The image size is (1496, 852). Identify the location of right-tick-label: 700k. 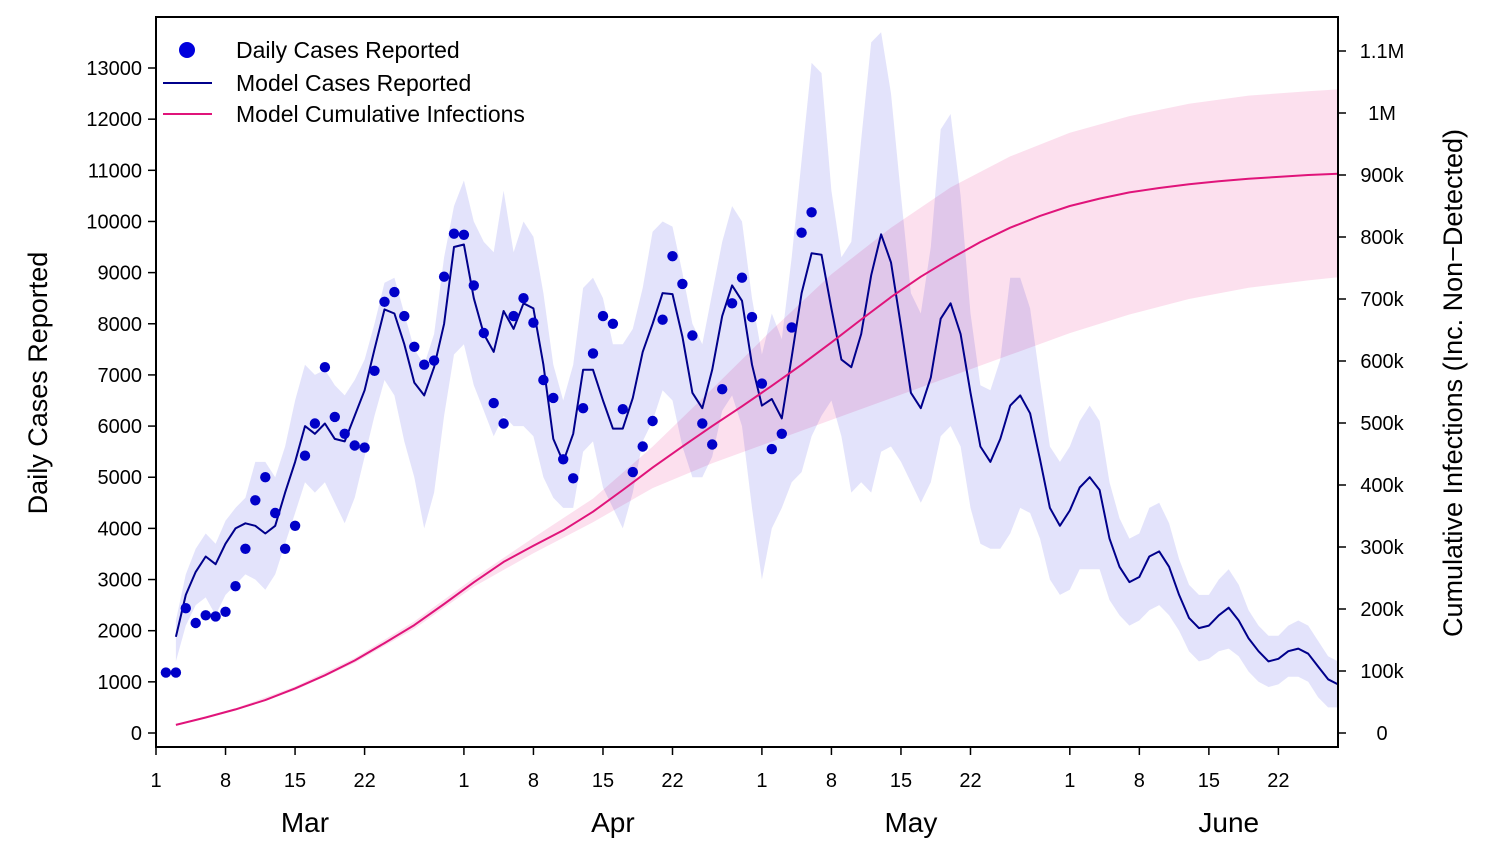
(1382, 300).